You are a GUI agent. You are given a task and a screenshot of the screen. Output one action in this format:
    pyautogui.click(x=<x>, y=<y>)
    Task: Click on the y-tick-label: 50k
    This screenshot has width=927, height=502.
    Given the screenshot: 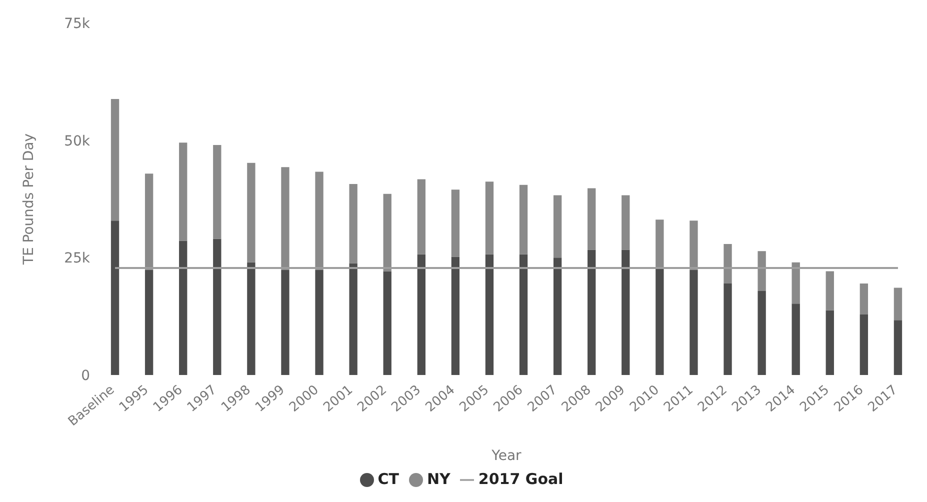 What is the action you would take?
    pyautogui.click(x=77, y=141)
    